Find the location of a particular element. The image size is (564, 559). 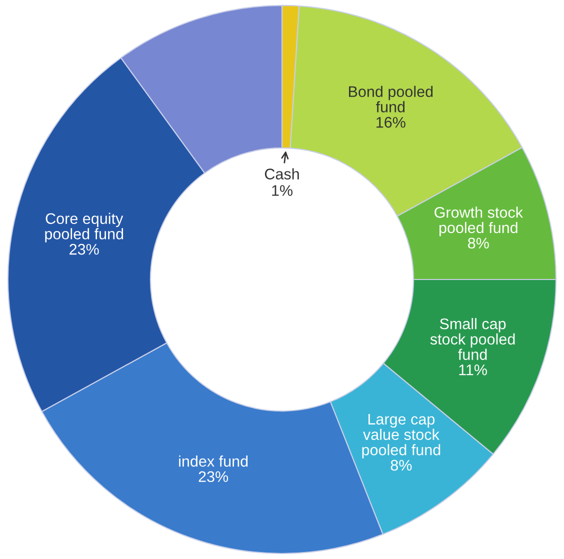

slice-label: Cash is located at coordinates (281, 174).